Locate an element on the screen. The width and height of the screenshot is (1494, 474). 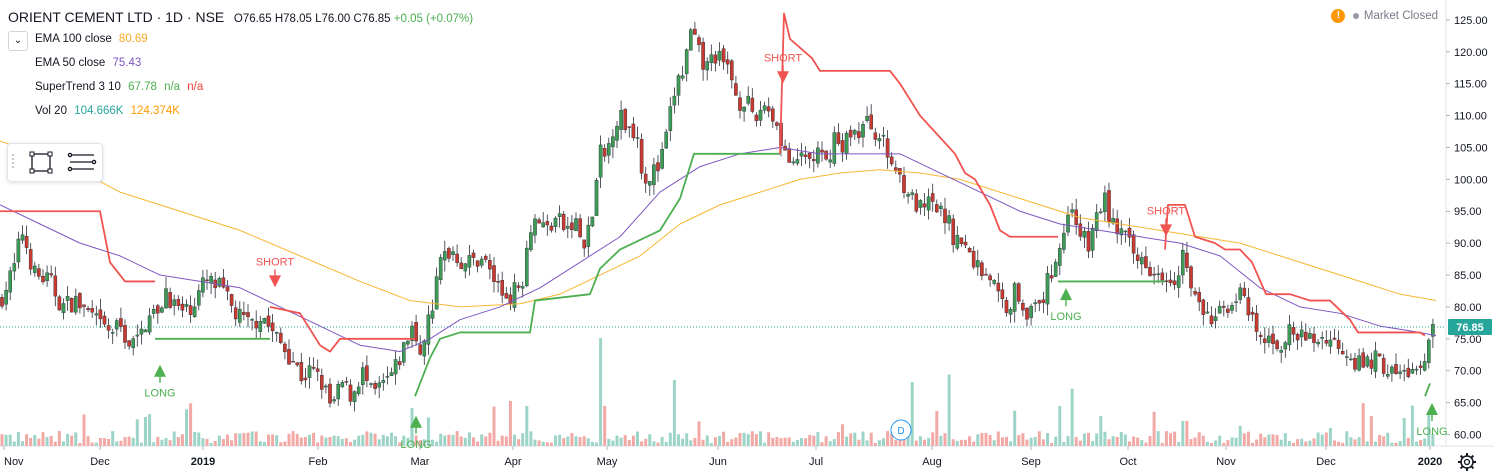
rectangle-tool-icon is located at coordinates (41, 162).